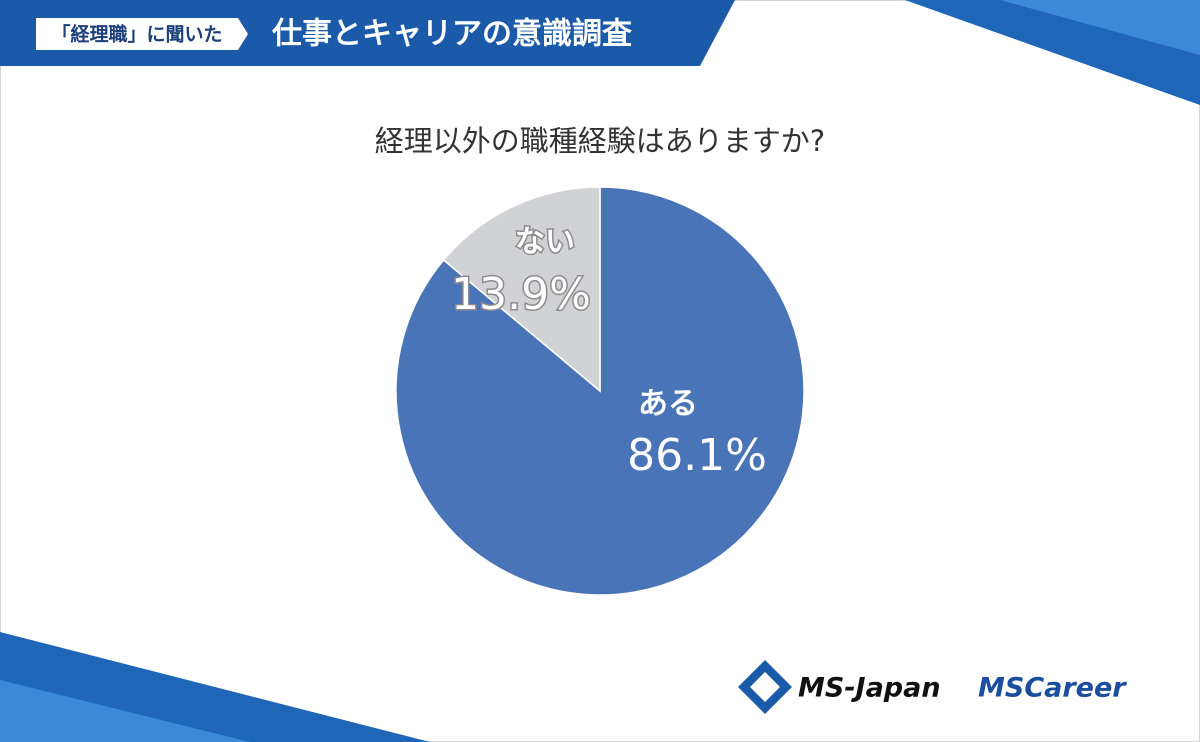 The image size is (1200, 742). Describe the element at coordinates (521, 294) in the screenshot. I see `value-label: 13.9%` at that location.